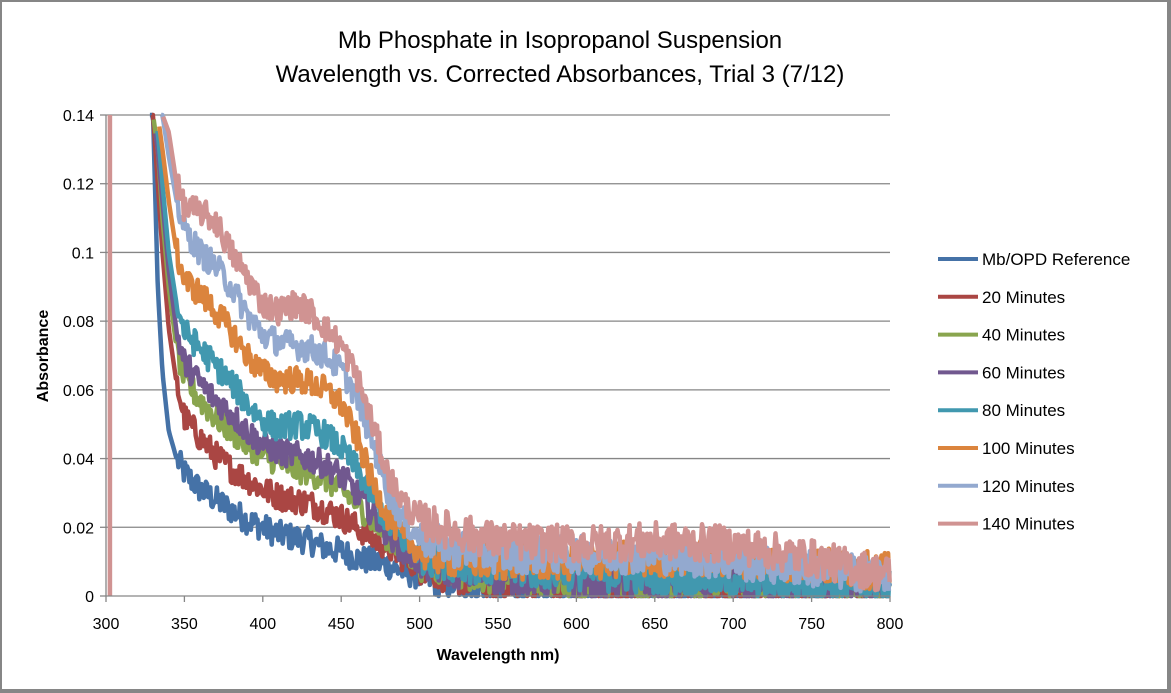  I want to click on legend-label: 140 Minutes, so click(1028, 524).